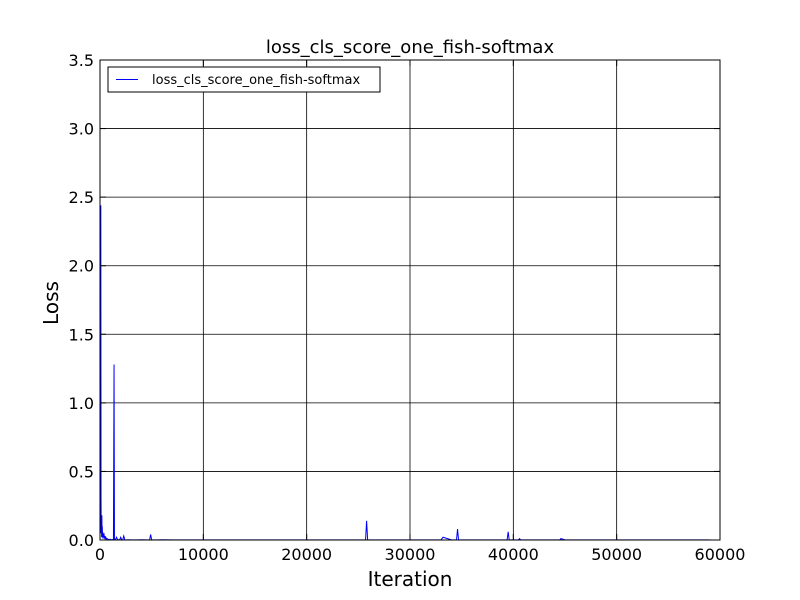 This screenshot has height=600, width=800. What do you see at coordinates (81, 197) in the screenshot?
I see `y-tick-label: 2.5` at bounding box center [81, 197].